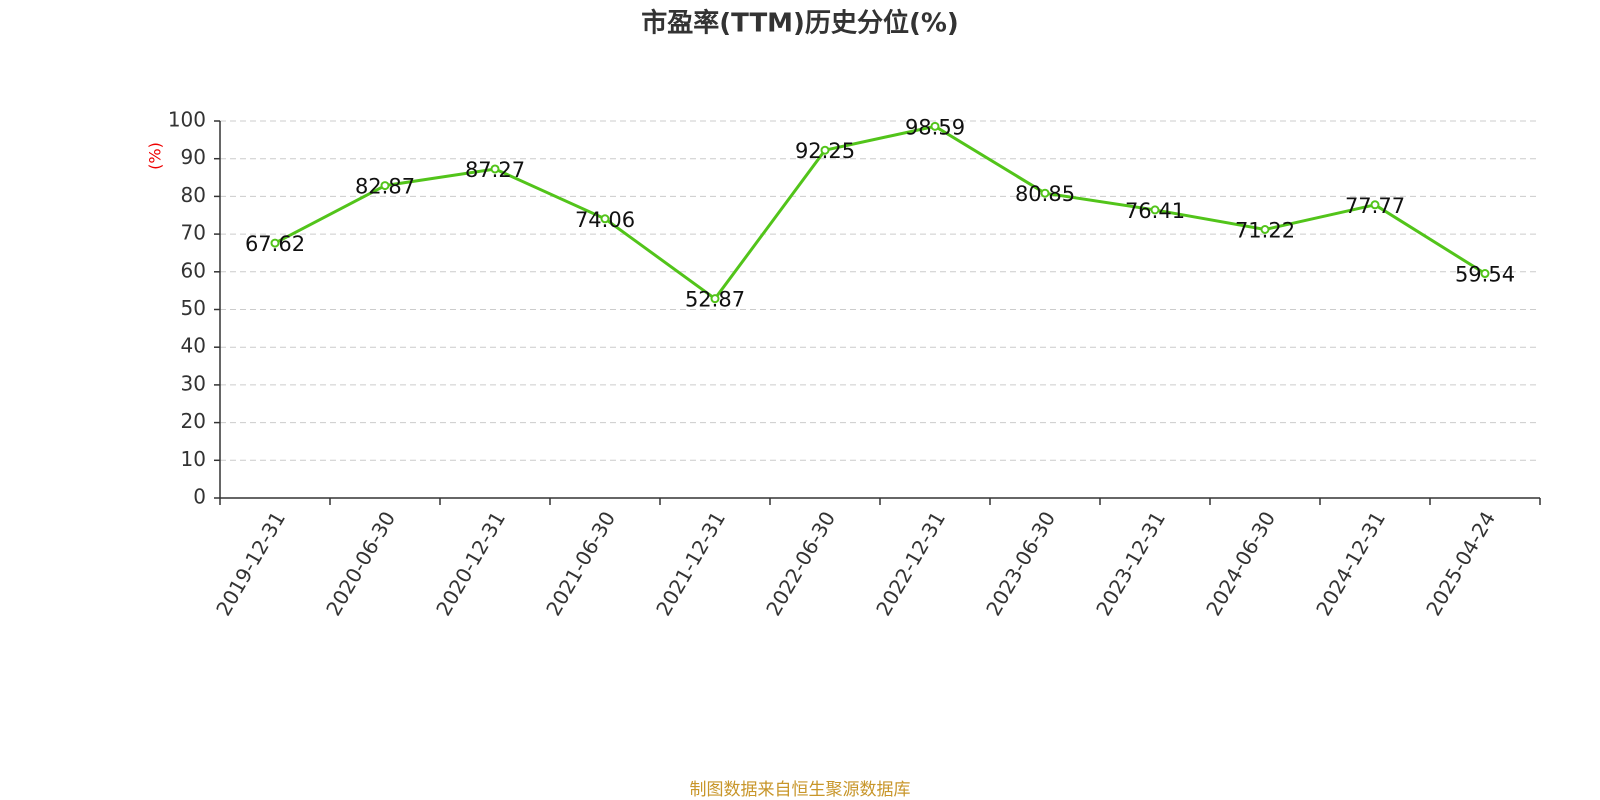 The height and width of the screenshot is (800, 1600). I want to click on data-label: 80.85, so click(1045, 194).